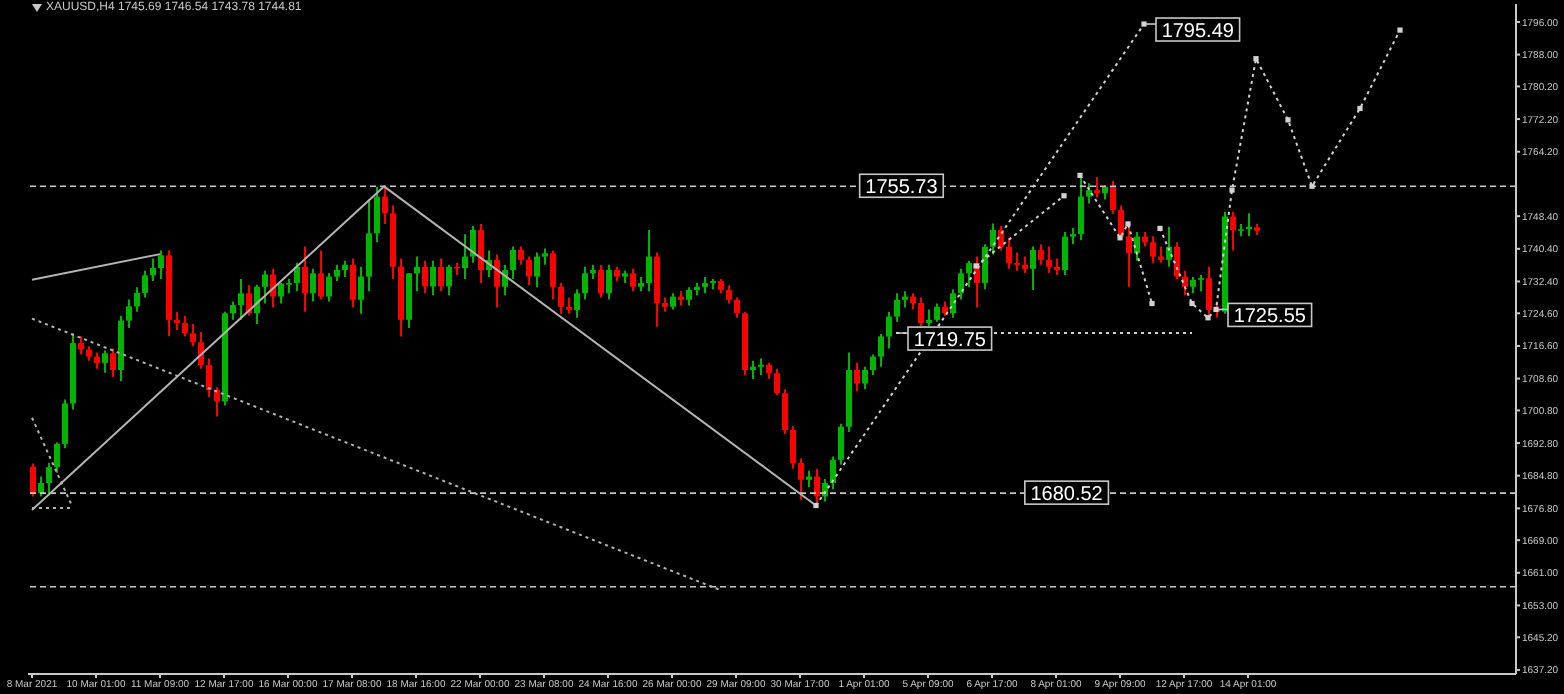 The width and height of the screenshot is (1564, 694). I want to click on ref-line-label: 1755.73, so click(902, 188).